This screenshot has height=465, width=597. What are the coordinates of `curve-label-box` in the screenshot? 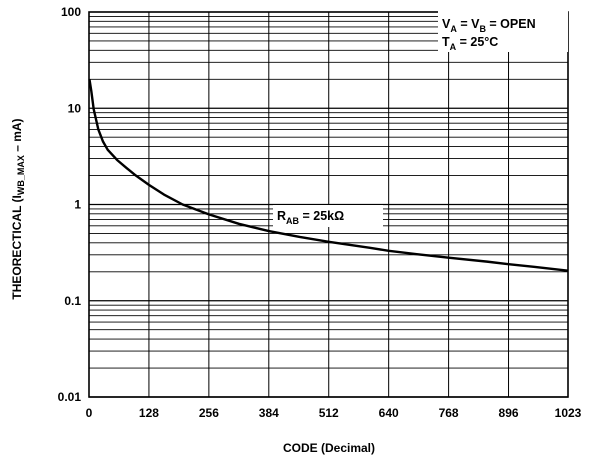 It's located at (328, 216).